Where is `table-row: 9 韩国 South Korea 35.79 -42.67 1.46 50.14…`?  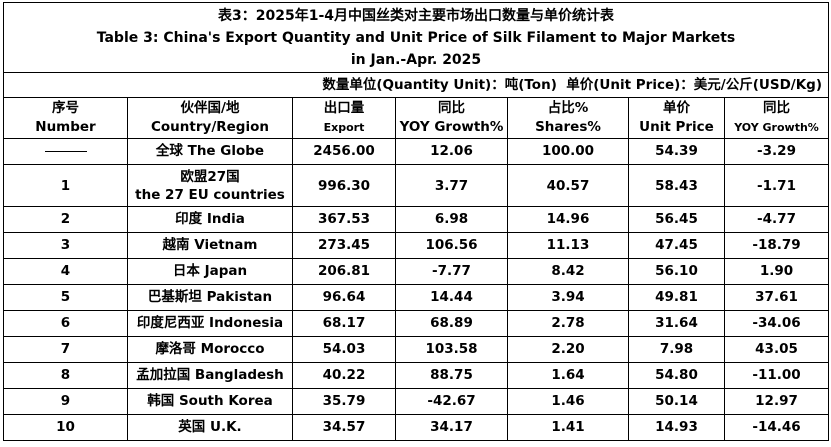 table-row: 9 韩国 South Korea 35.79 -42.67 1.46 50.14… is located at coordinates (416, 401).